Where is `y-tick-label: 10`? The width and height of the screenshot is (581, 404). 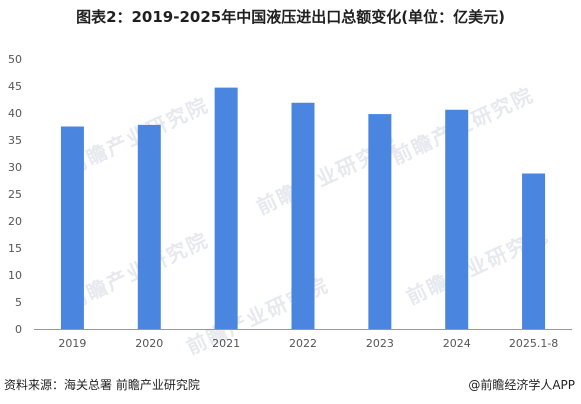 y-tick-label: 10 is located at coordinates (15, 275).